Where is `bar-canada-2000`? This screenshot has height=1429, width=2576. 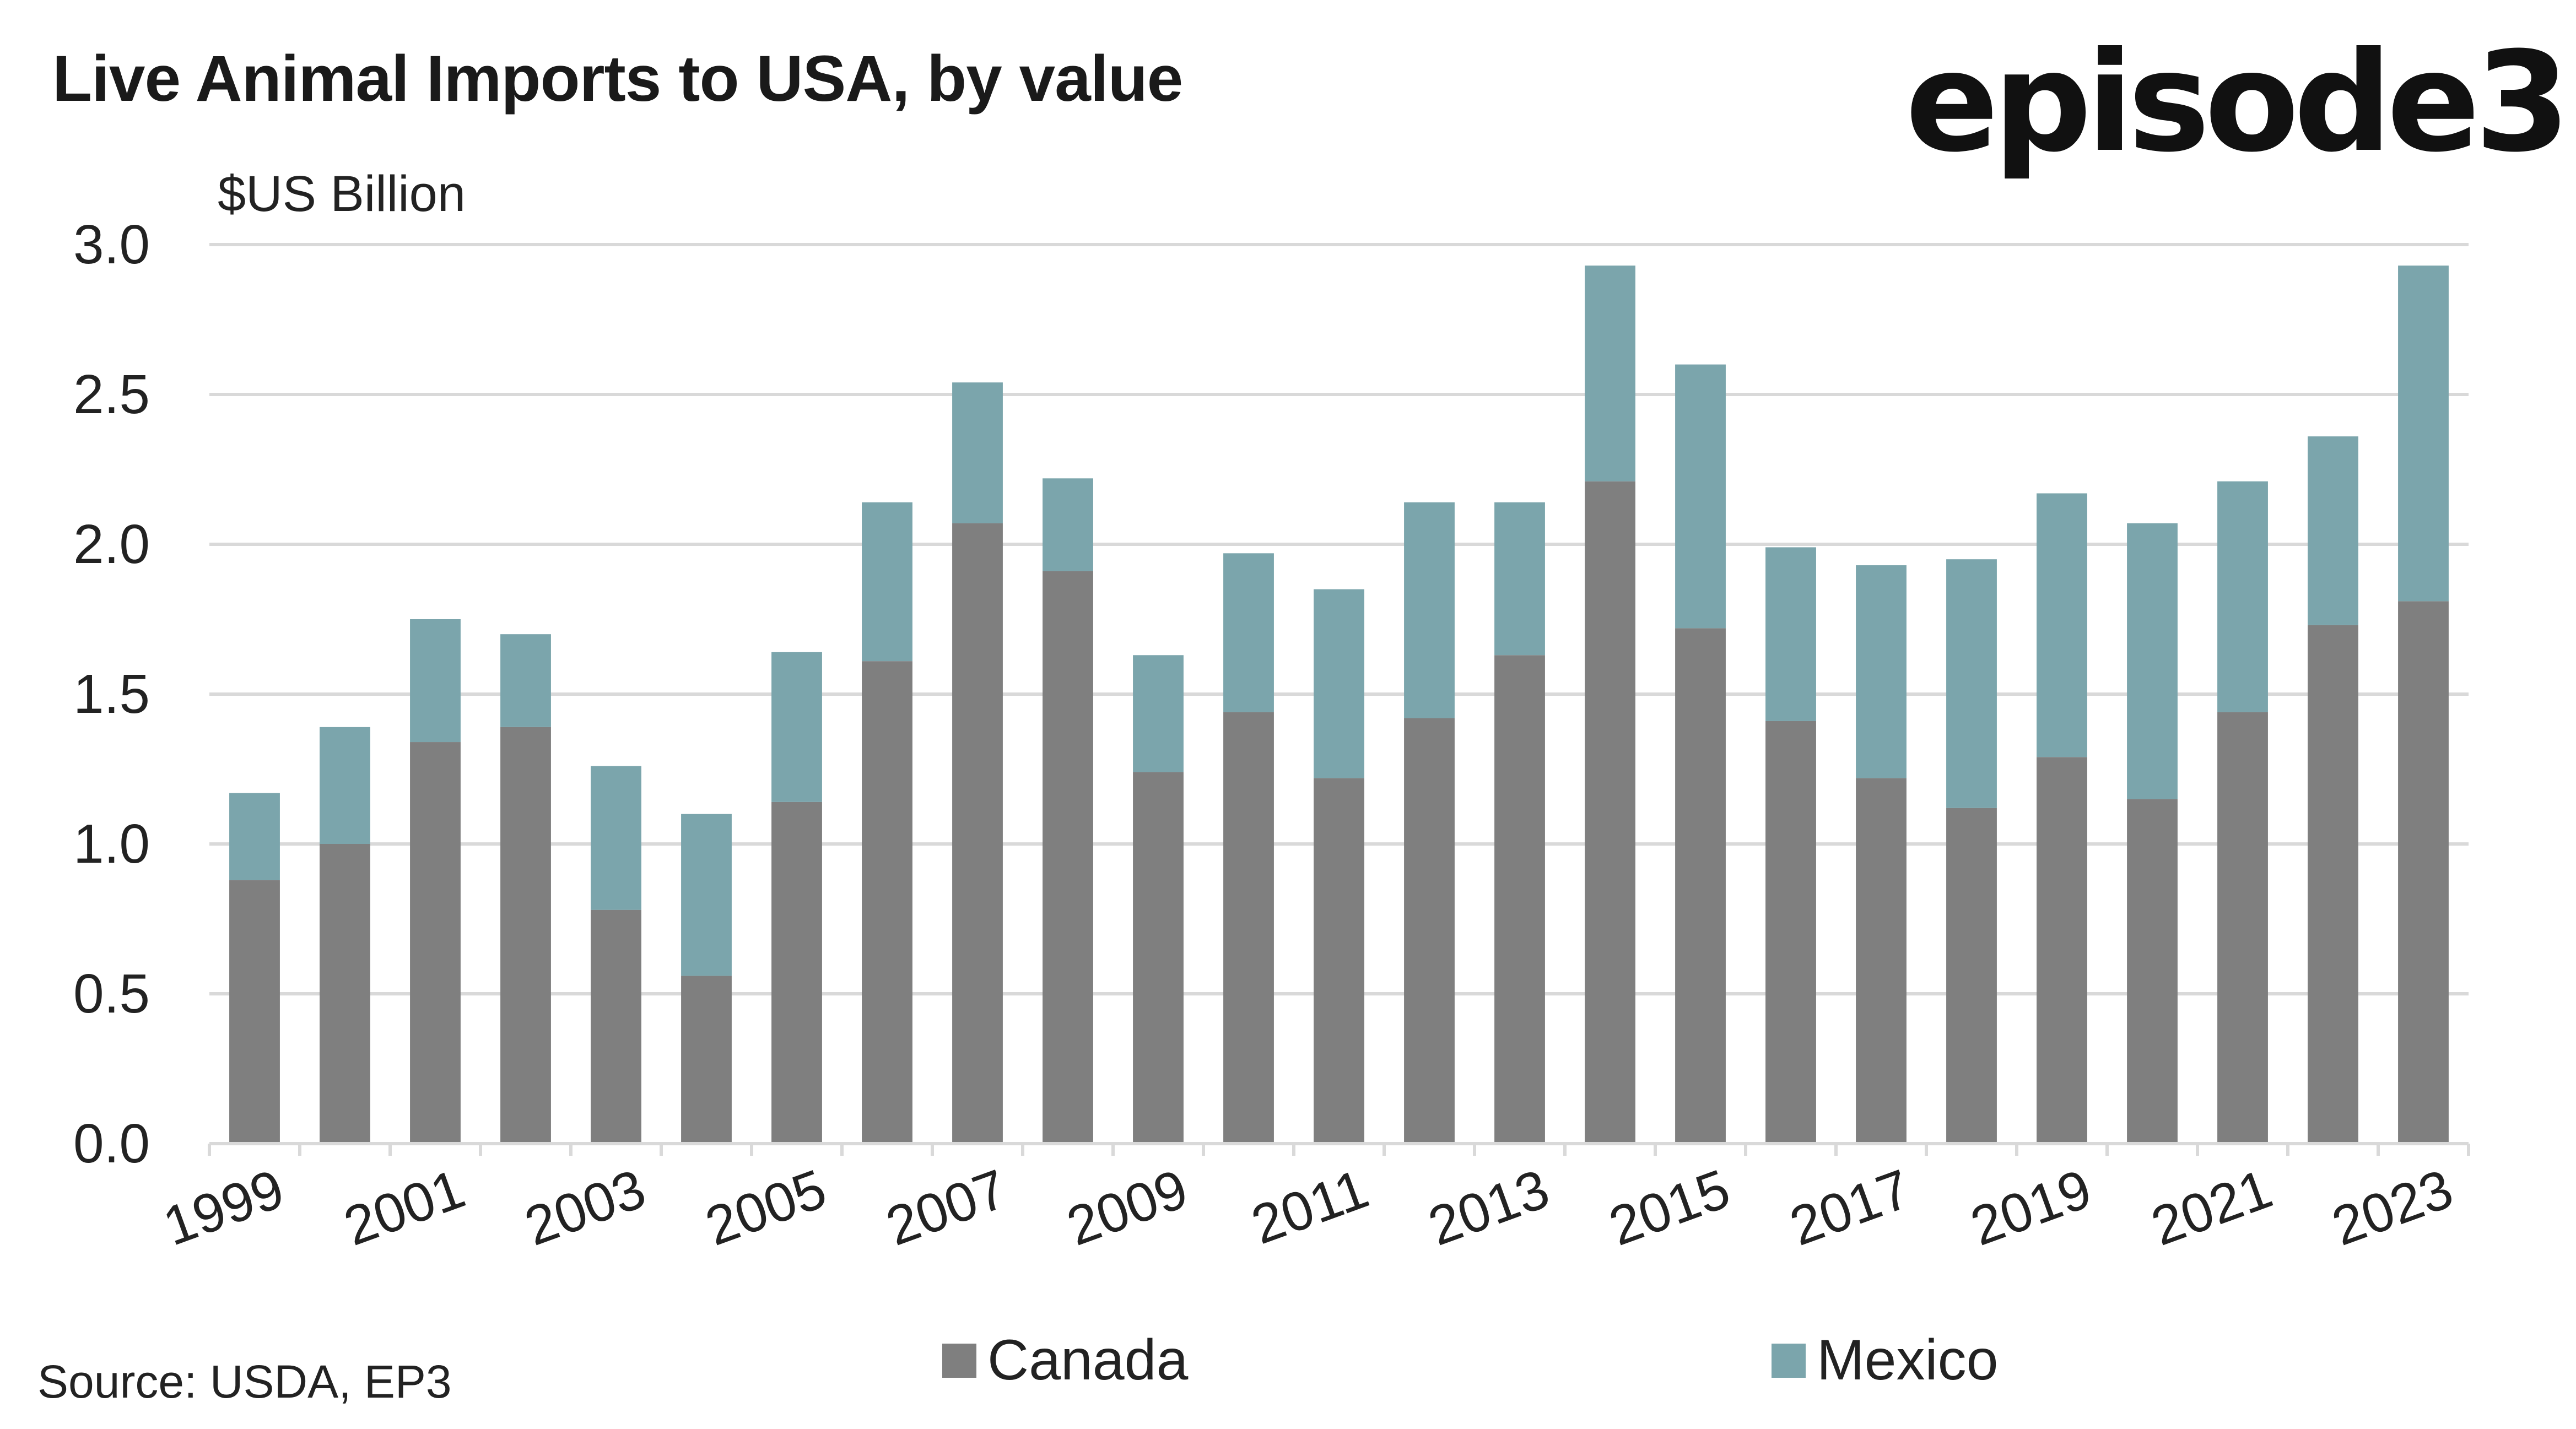
bar-canada-2000 is located at coordinates (345, 994).